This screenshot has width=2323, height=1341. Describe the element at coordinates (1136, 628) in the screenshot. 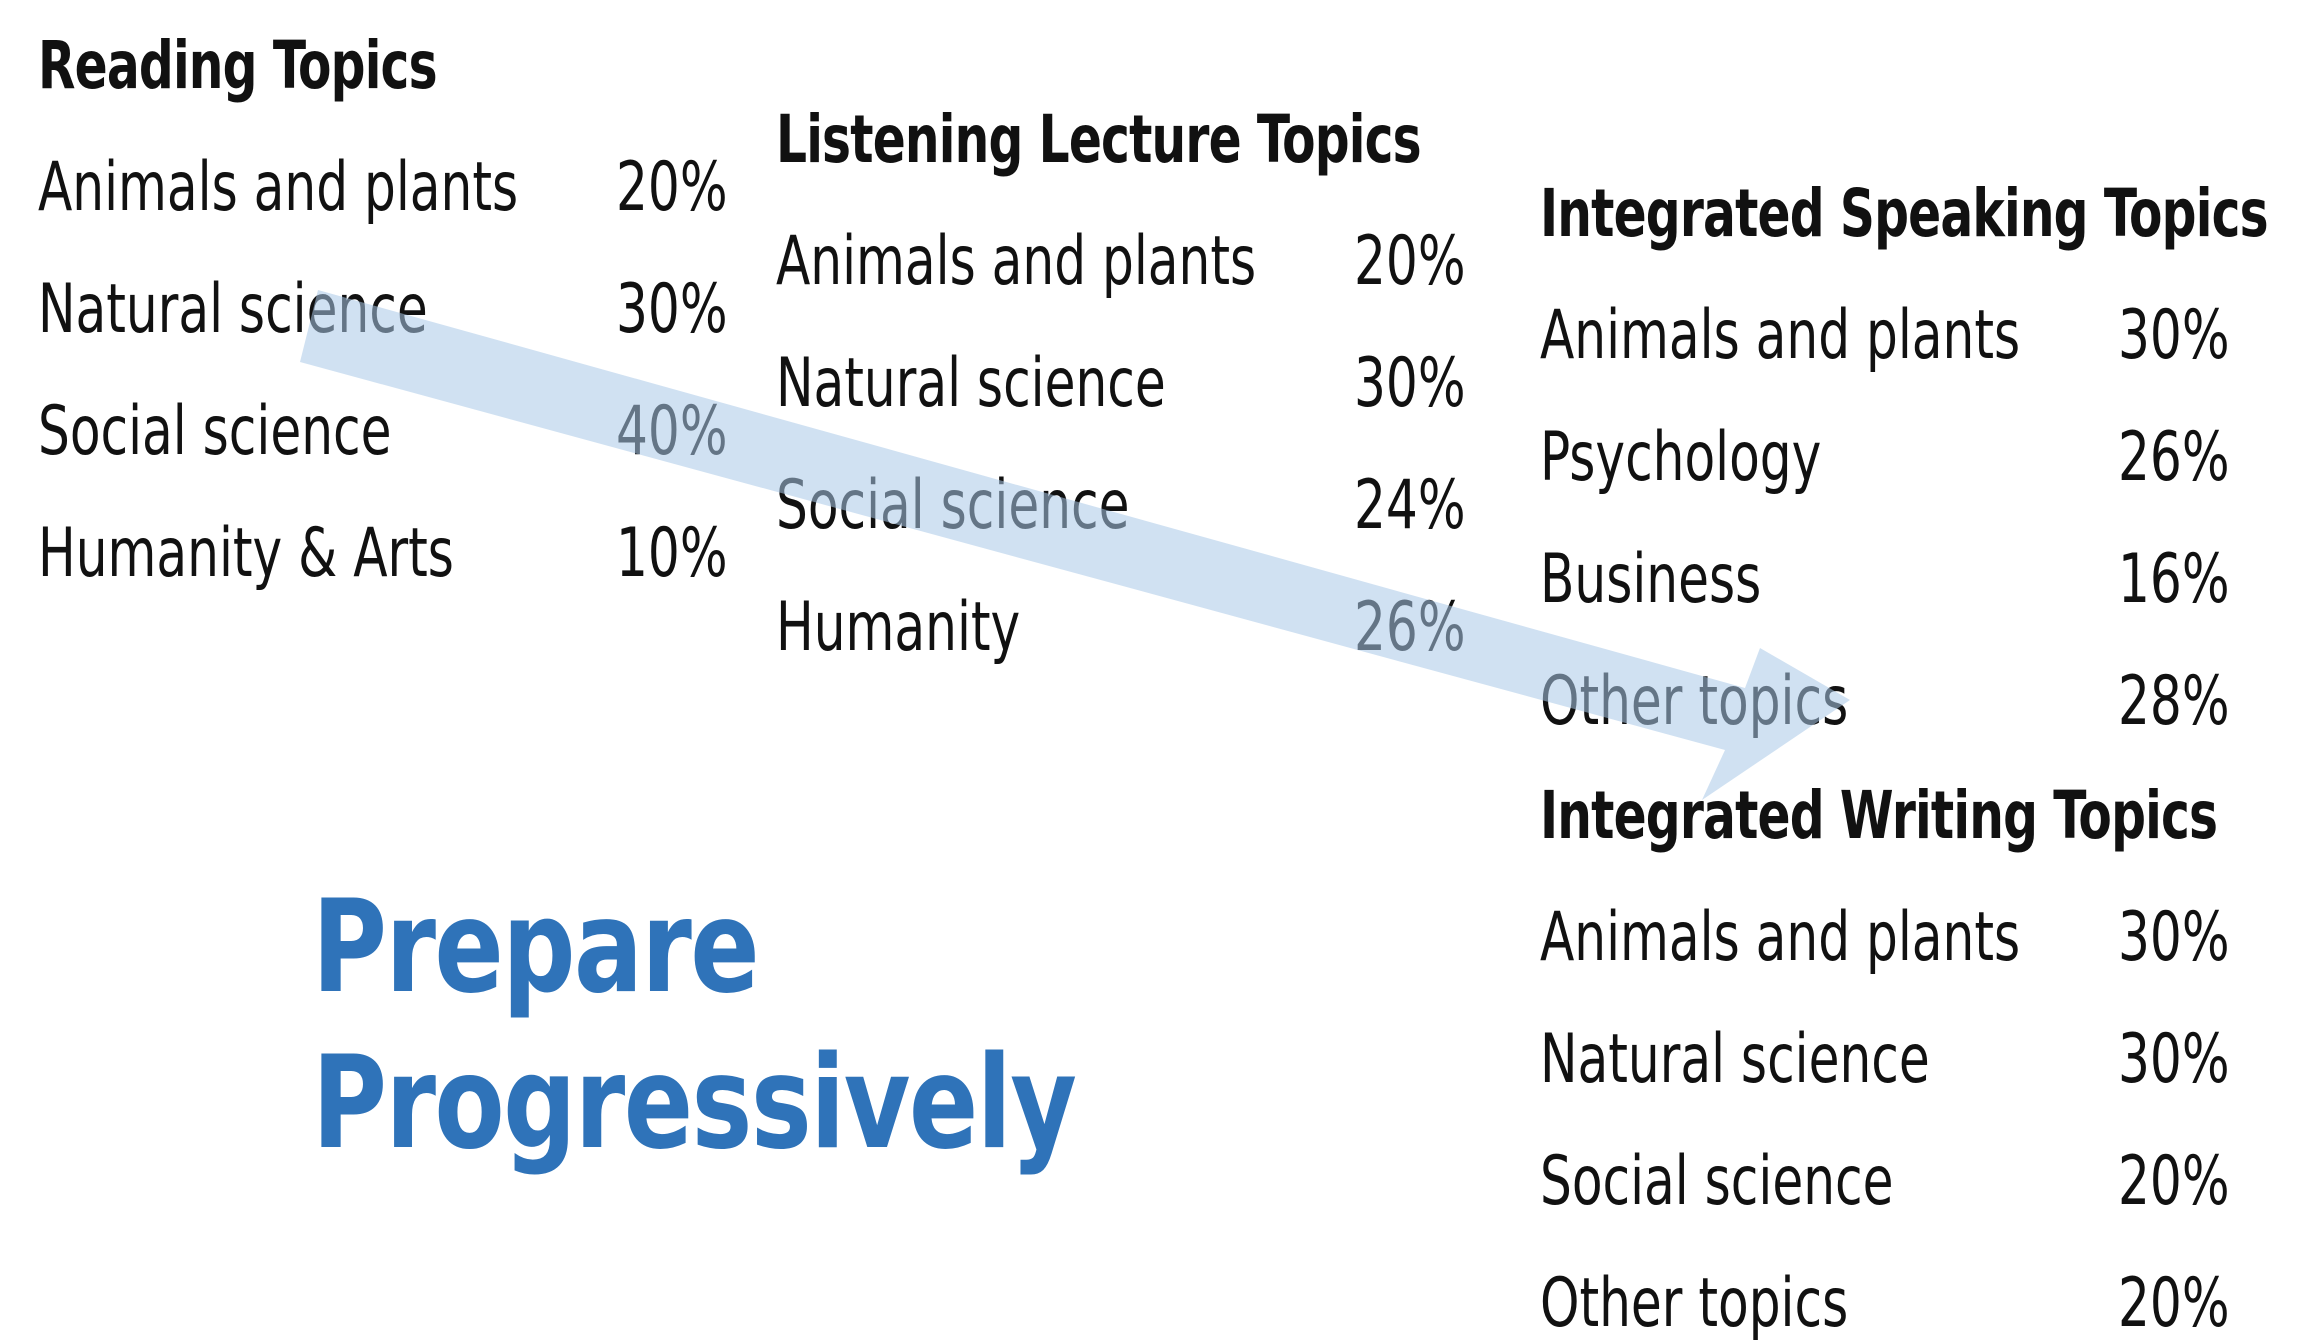

I see `list-item: Humanity 26%` at that location.